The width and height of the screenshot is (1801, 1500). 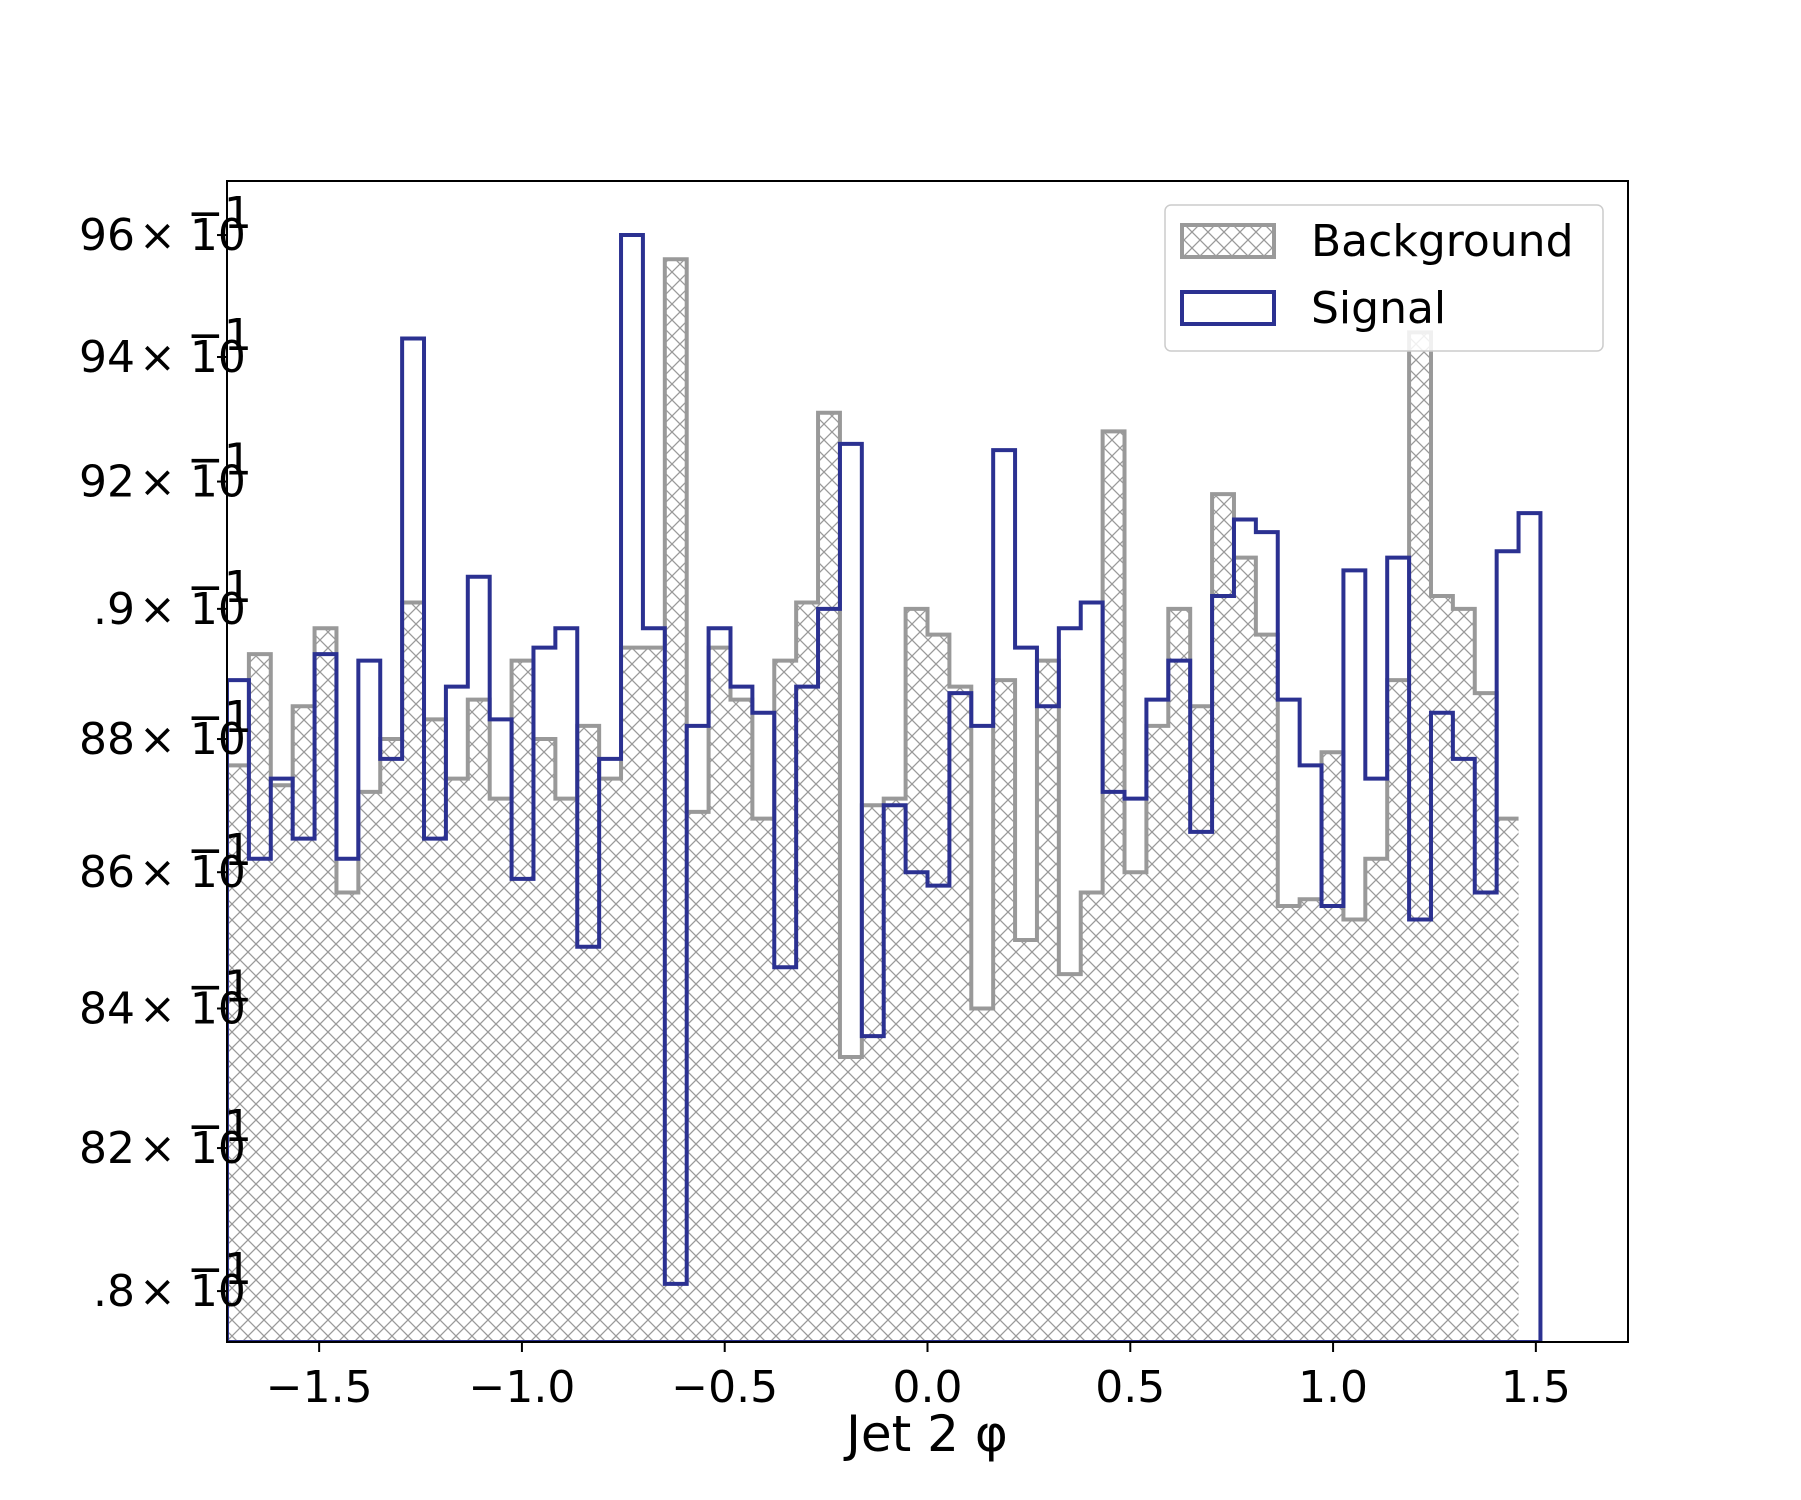 What do you see at coordinates (1442, 241) in the screenshot?
I see `legend-label-background: Background` at bounding box center [1442, 241].